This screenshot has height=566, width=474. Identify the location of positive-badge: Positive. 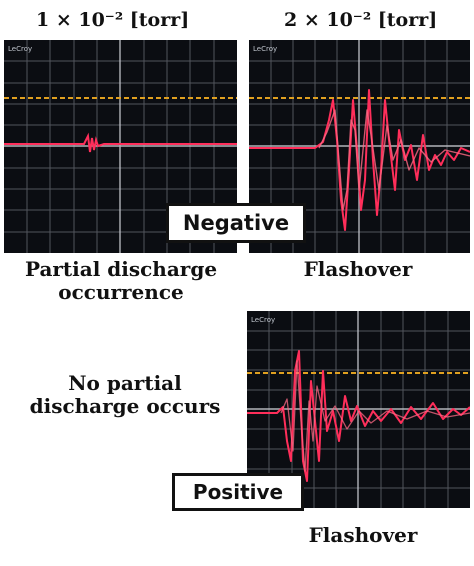
(238, 492).